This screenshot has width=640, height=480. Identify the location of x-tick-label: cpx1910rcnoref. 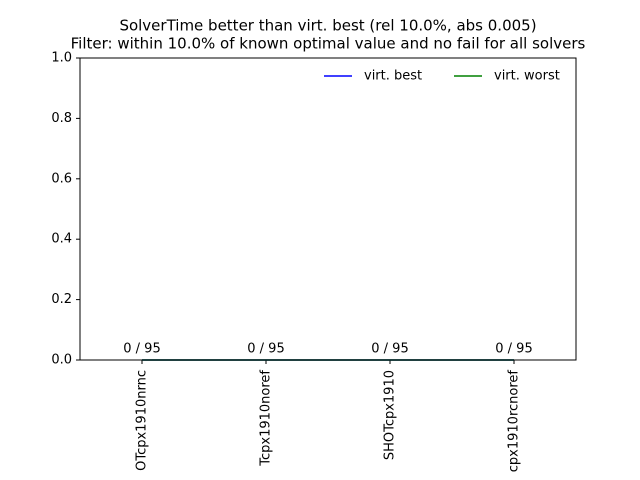
(514, 421).